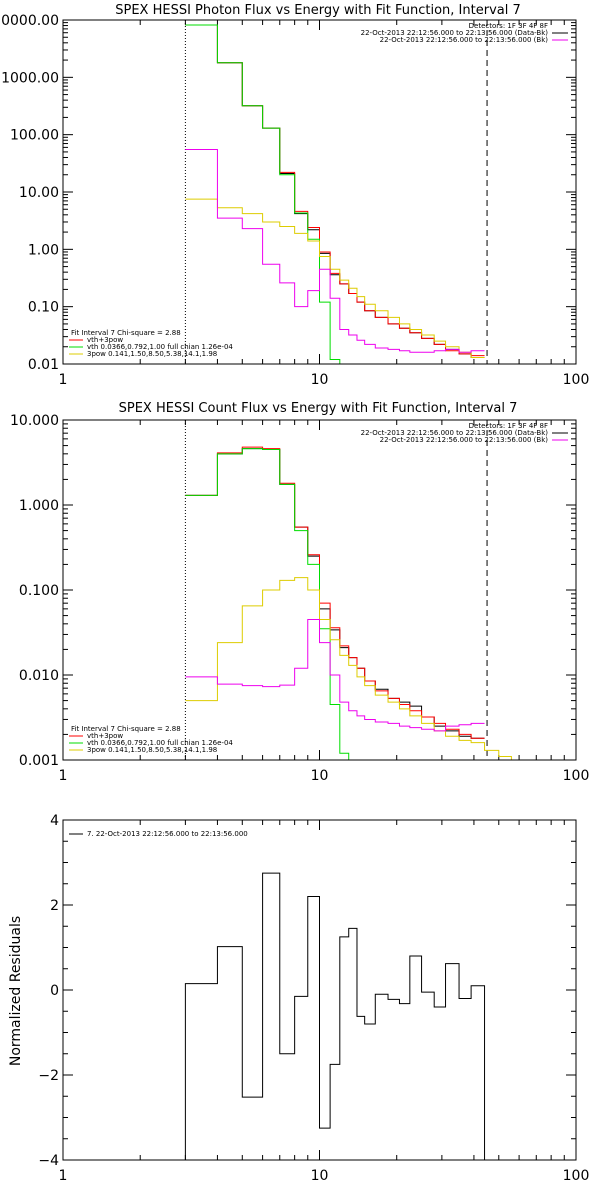 The height and width of the screenshot is (1200, 600). What do you see at coordinates (34, 136) in the screenshot?
I see `y-tick-label: 100.00` at bounding box center [34, 136].